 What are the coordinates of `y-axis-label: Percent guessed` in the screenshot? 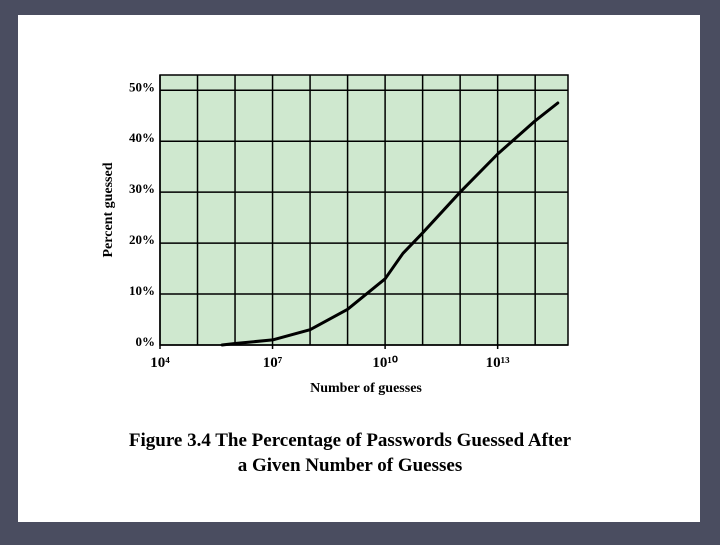 It's located at (108, 209).